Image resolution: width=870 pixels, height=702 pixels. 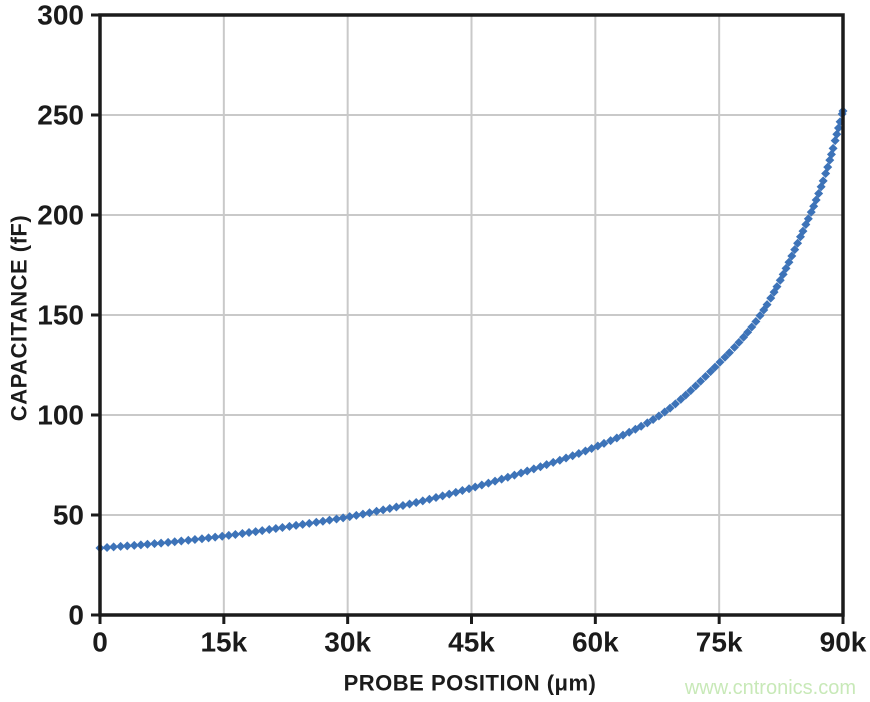 I want to click on x-tick-label: 30k, so click(x=347, y=642).